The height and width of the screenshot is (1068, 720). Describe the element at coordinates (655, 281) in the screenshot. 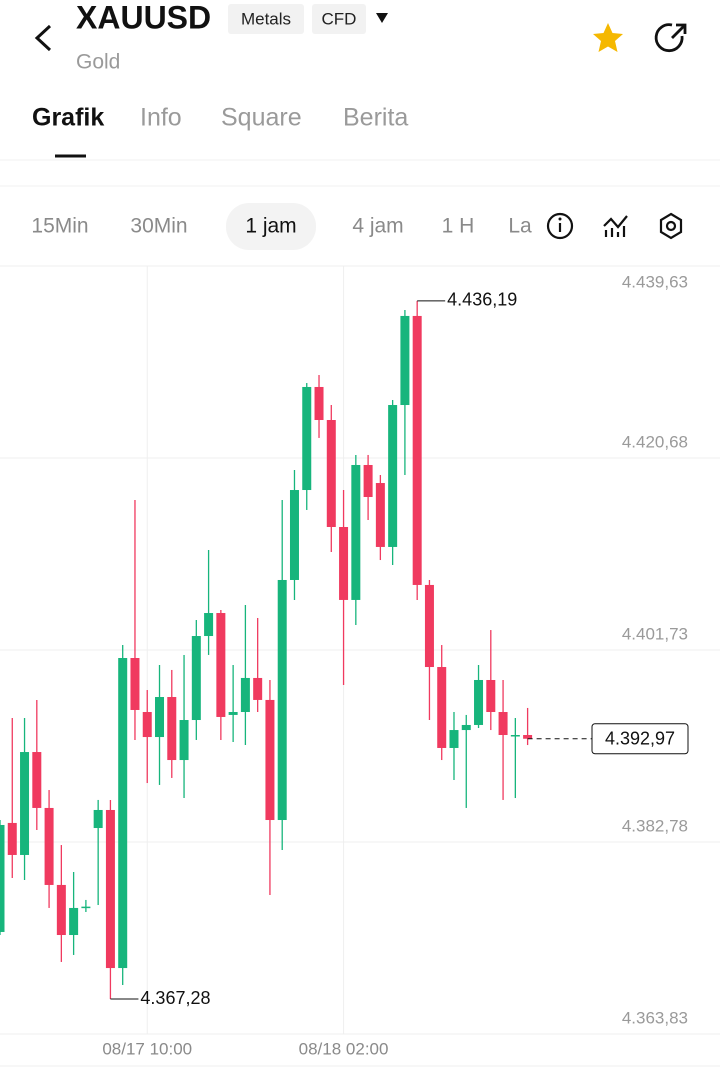

I see `y-tick-label: 4.439,63` at that location.